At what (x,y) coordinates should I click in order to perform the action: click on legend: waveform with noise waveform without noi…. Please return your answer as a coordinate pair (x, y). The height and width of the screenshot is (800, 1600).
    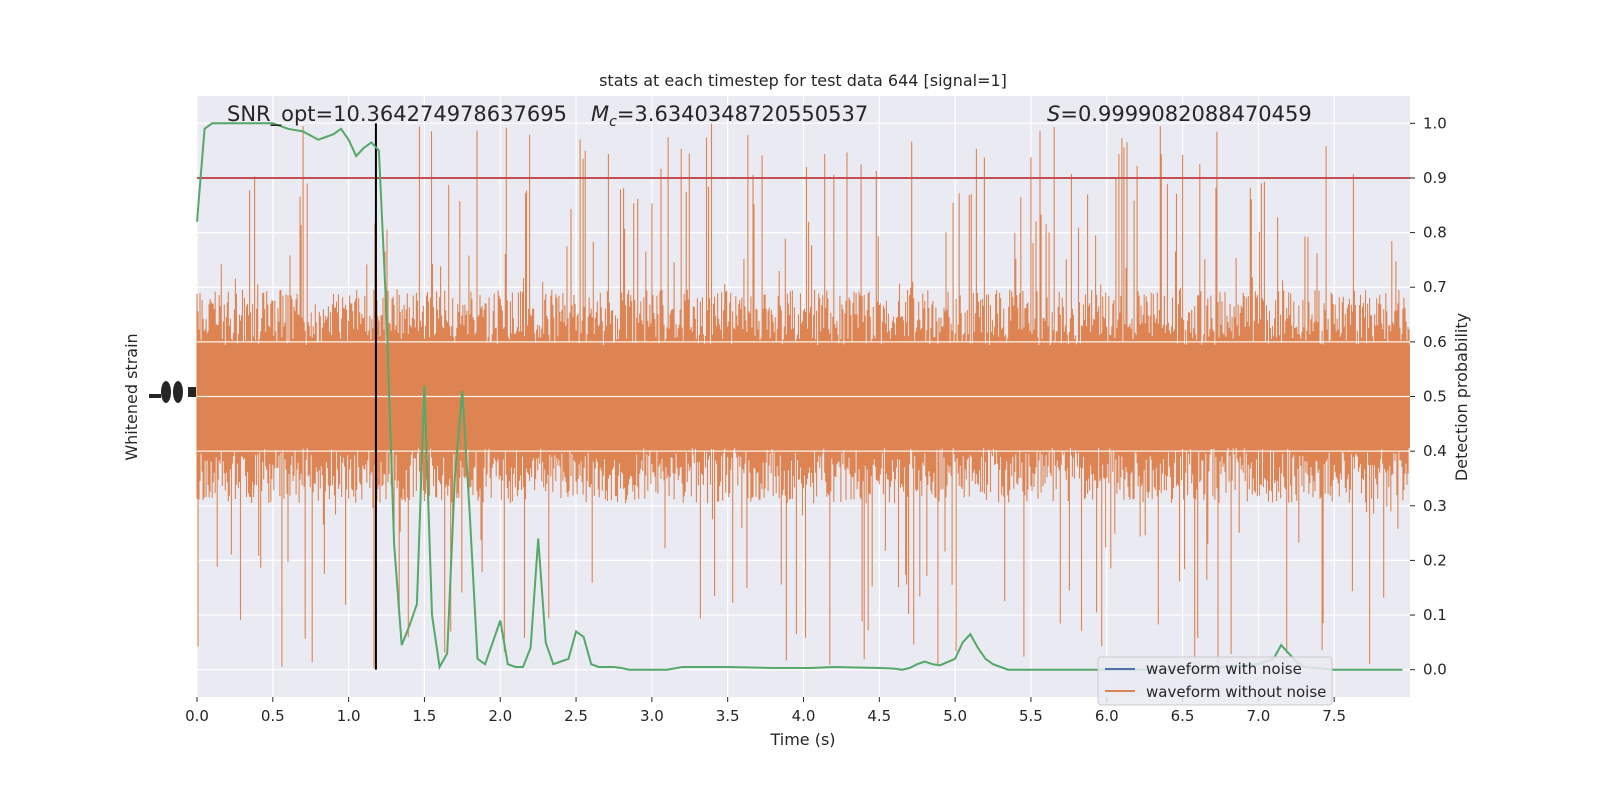
    Looking at the image, I should click on (1215, 681).